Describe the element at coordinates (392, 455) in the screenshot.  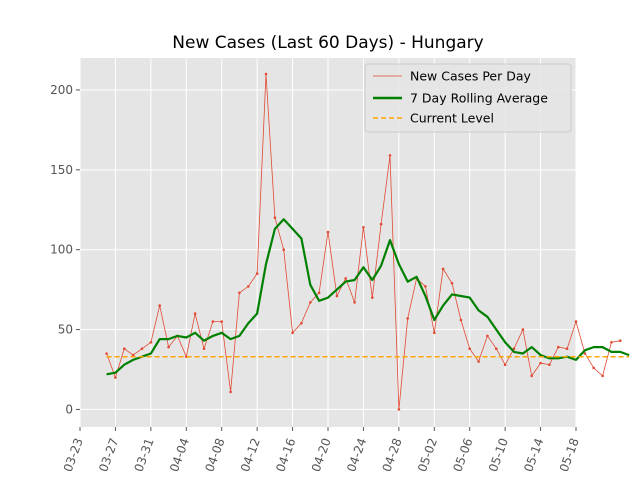
I see `x-tick-label: 04-28` at that location.